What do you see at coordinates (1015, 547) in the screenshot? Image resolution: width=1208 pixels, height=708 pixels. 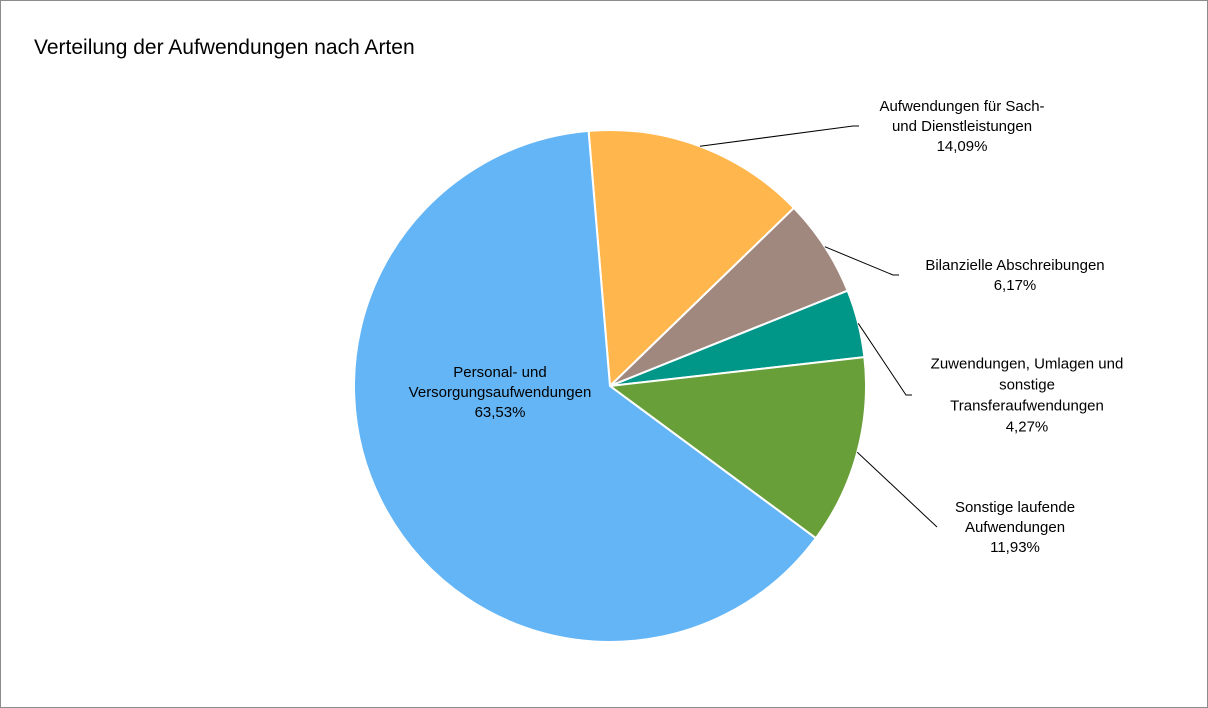 I see `slice-value-label: 11,93%` at bounding box center [1015, 547].